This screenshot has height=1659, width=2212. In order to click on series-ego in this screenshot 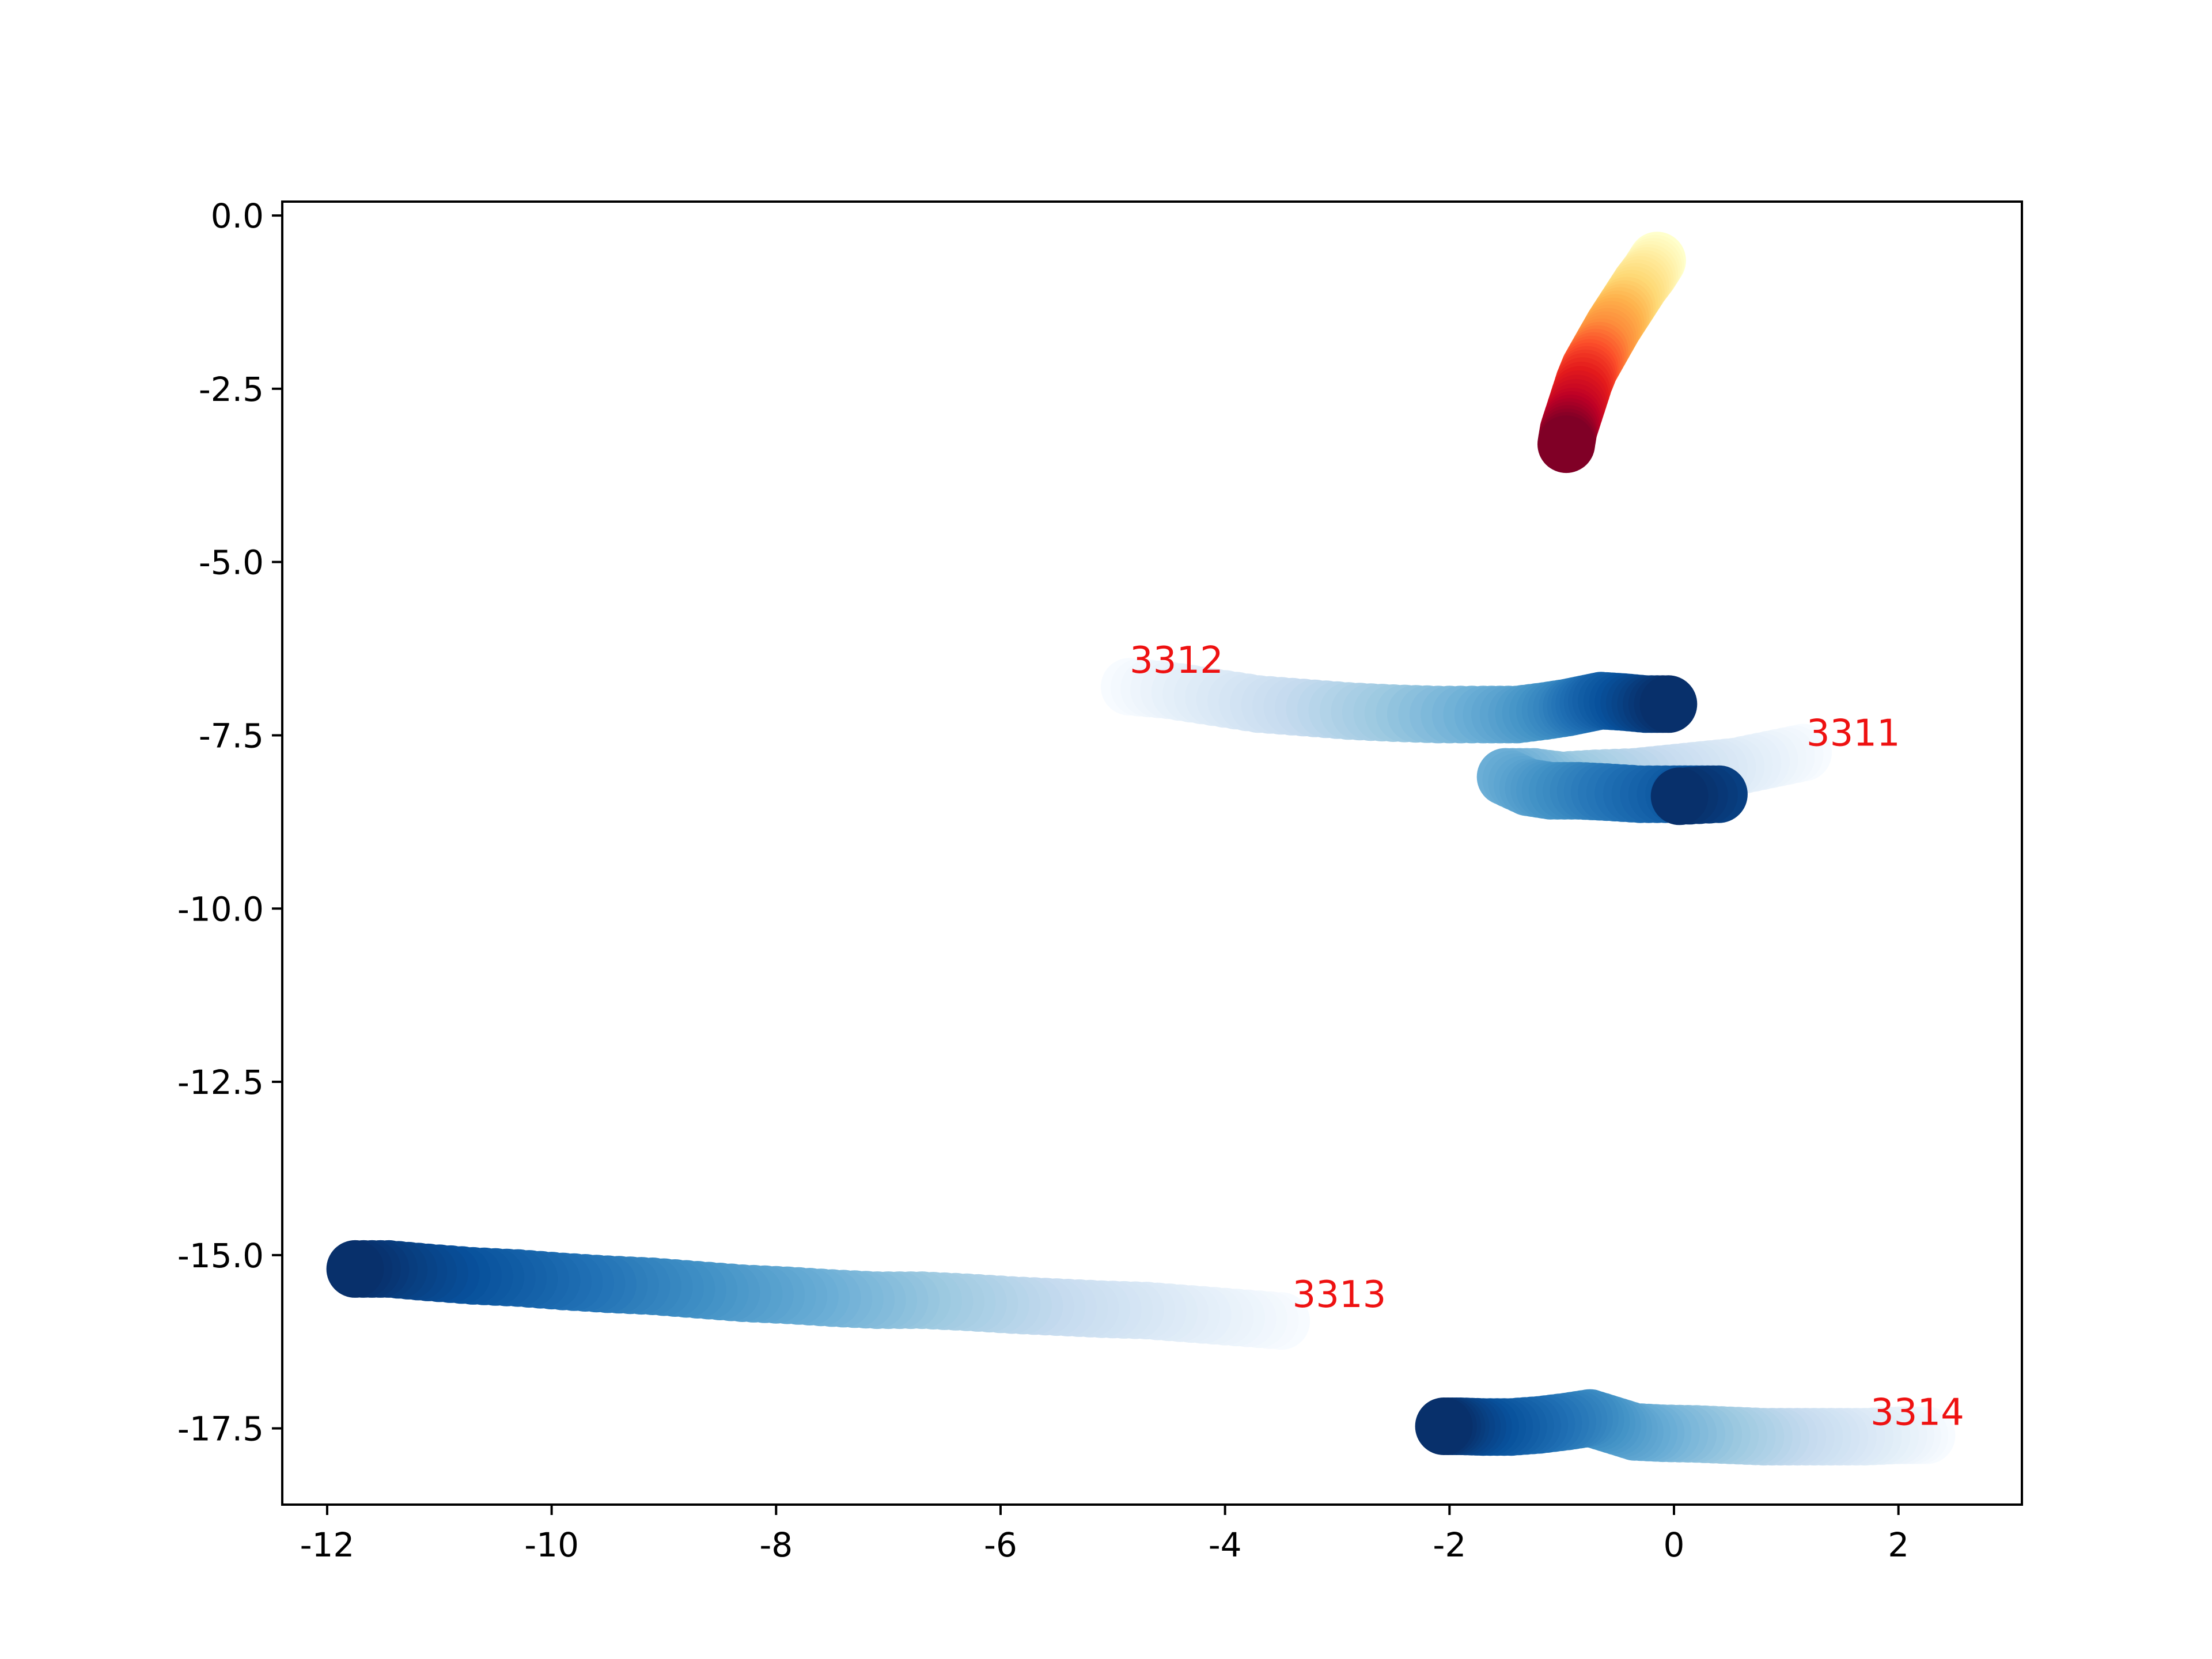, I will do `click(1611, 353)`.